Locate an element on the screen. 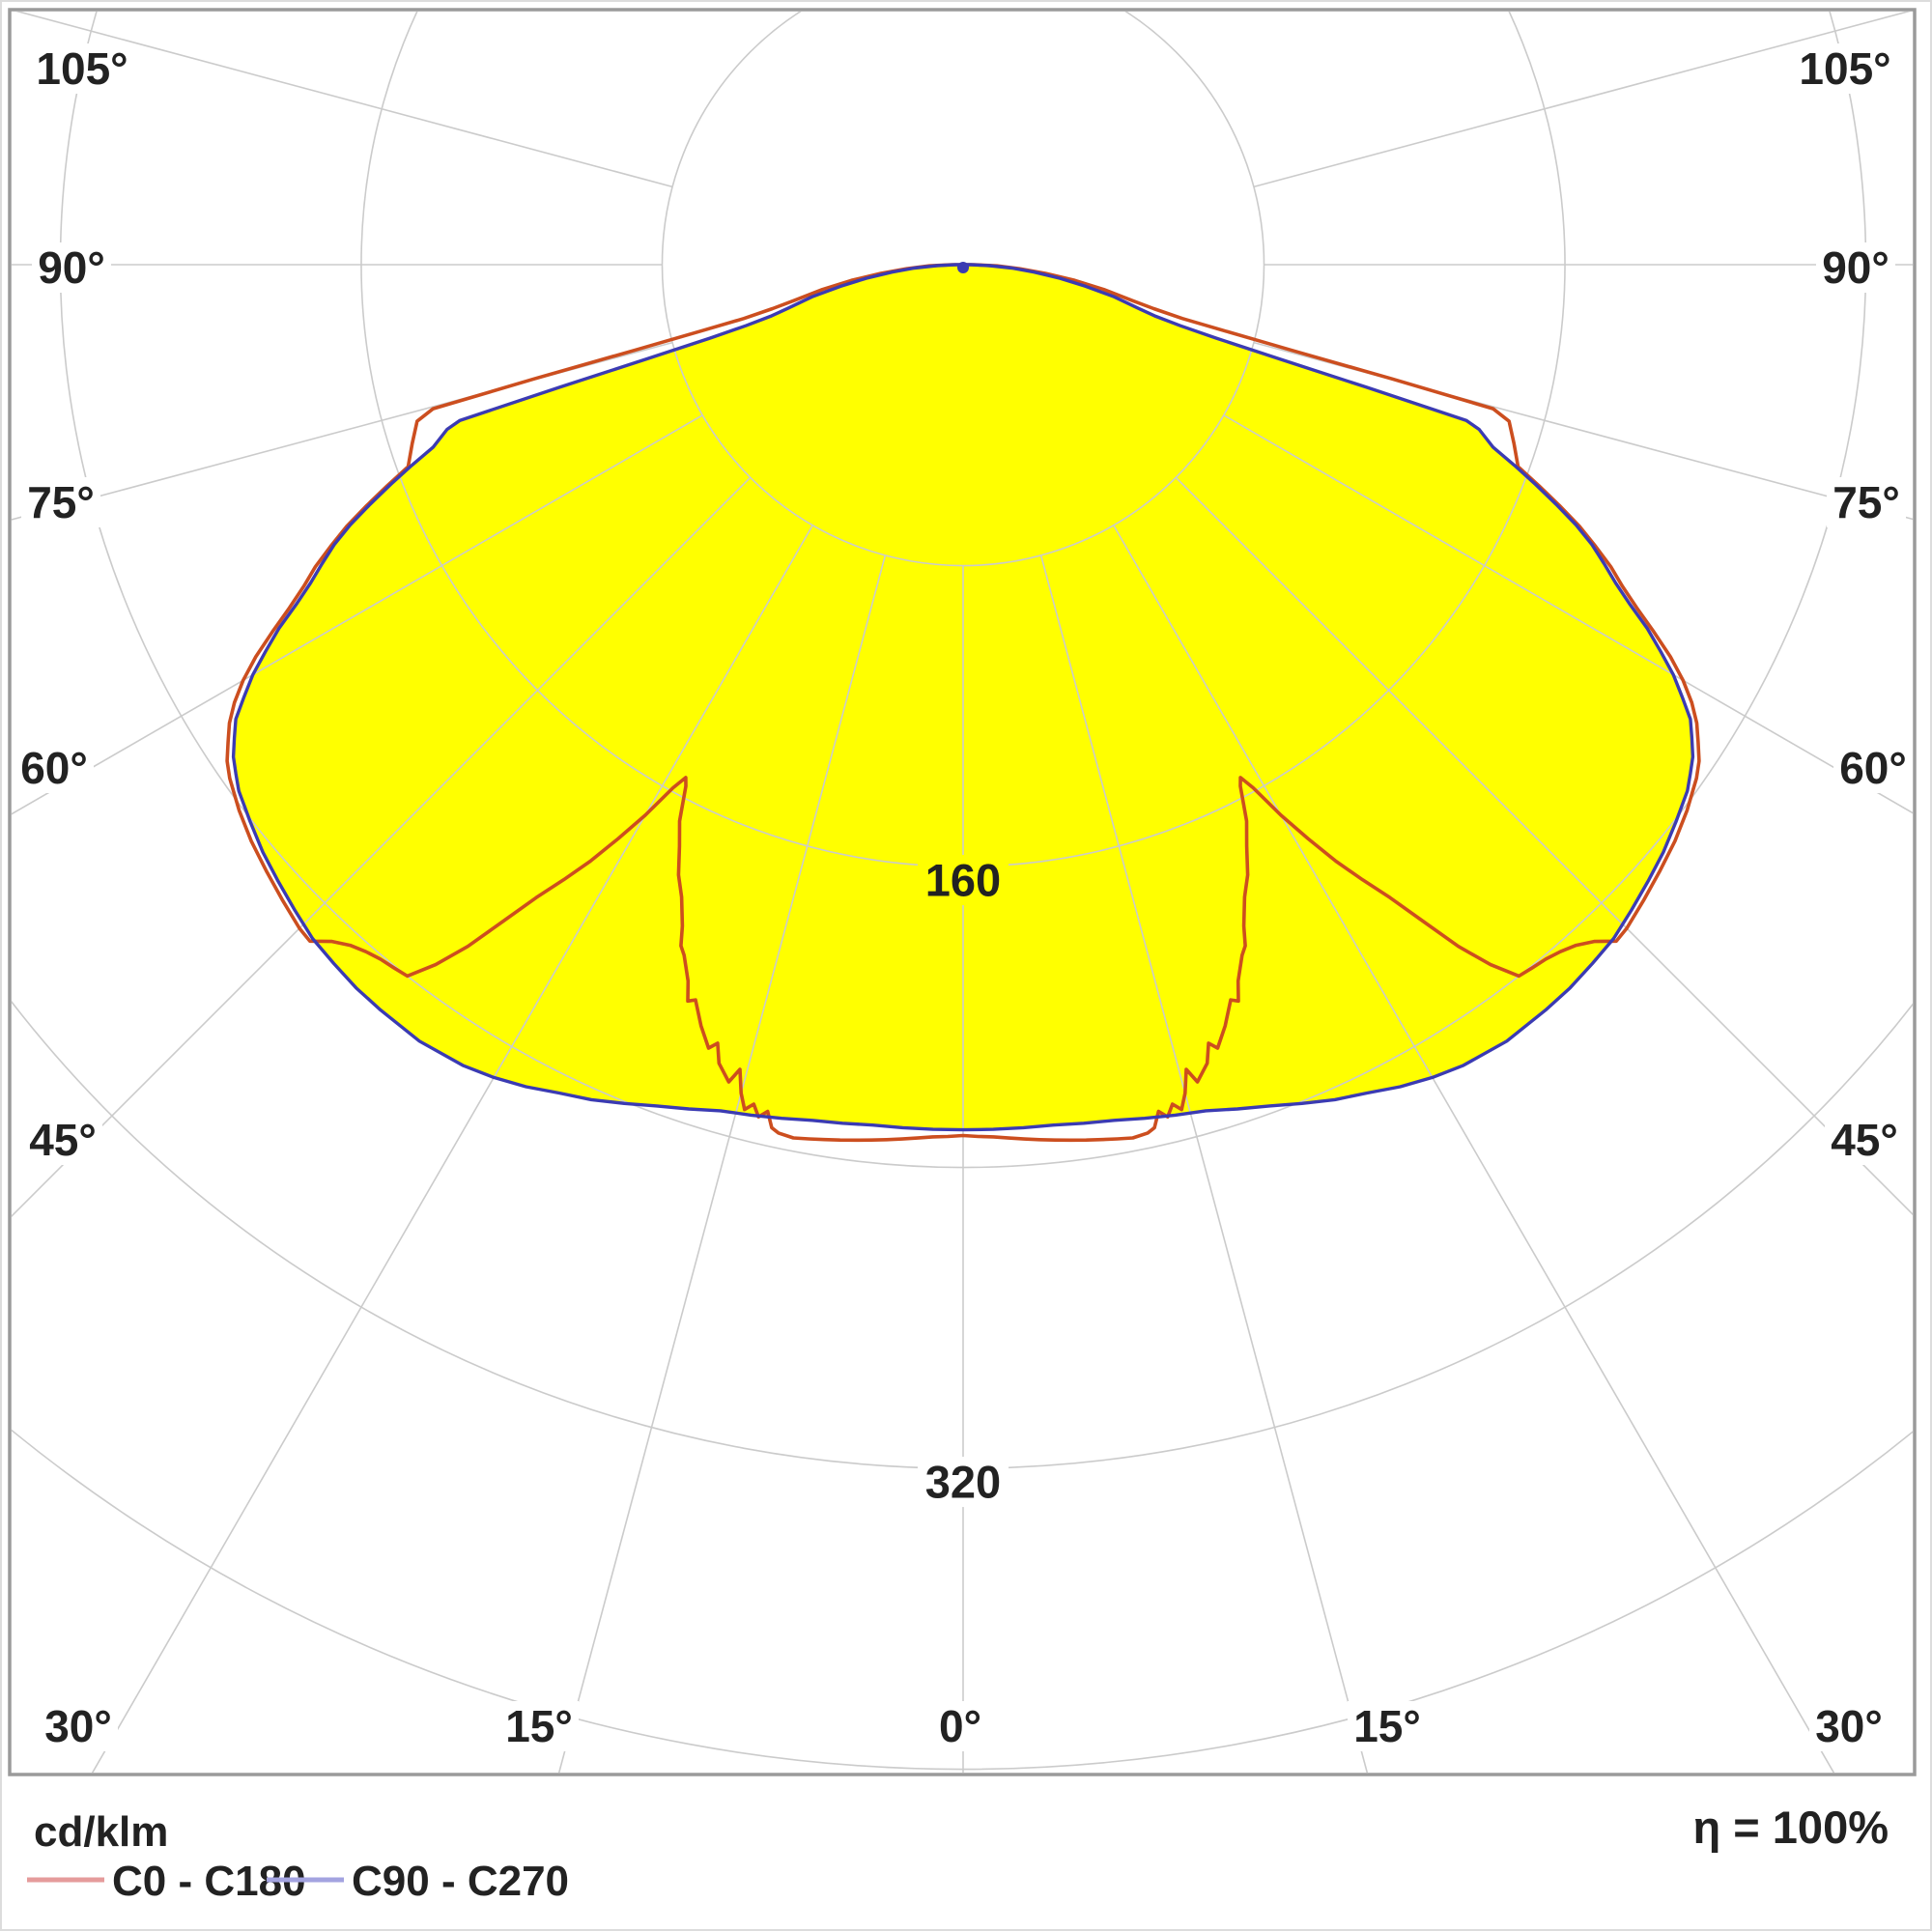  ring-label-160: 160 is located at coordinates (963, 880).